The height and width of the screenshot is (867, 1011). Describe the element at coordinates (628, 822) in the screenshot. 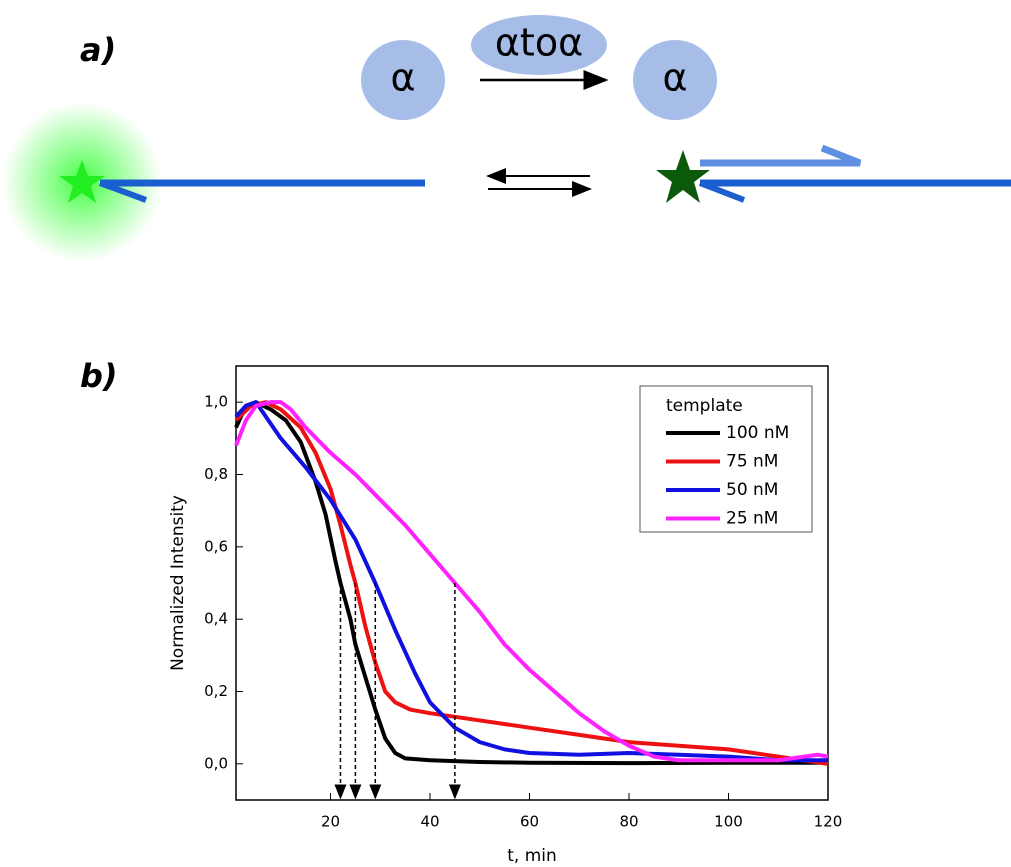

I see `x-tick-label: 80` at that location.